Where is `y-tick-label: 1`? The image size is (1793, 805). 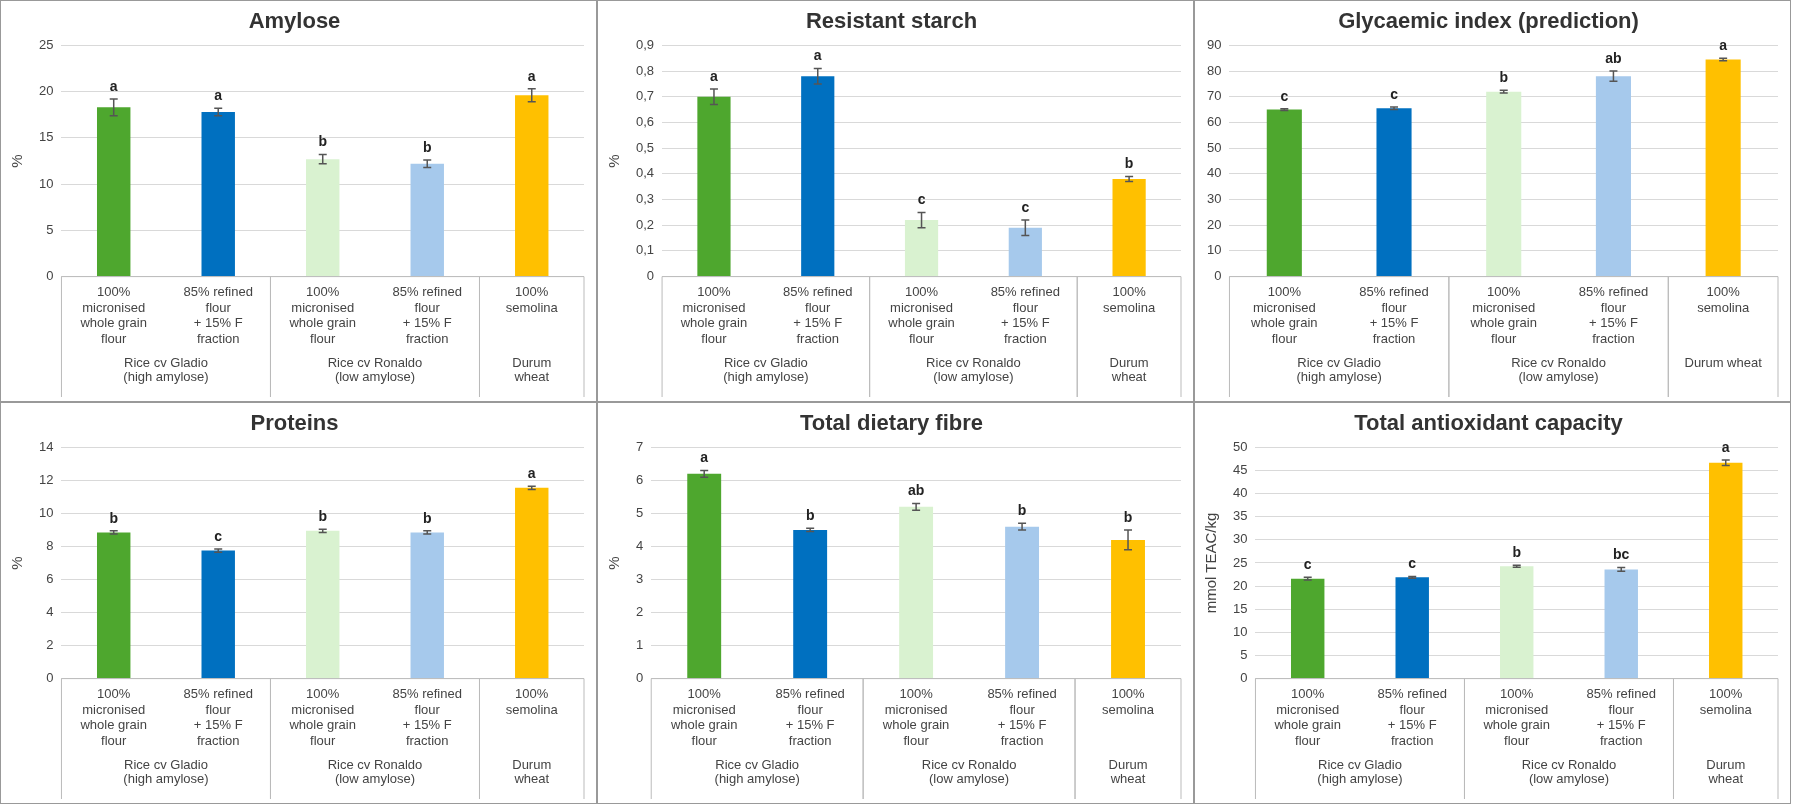
y-tick-label: 1 is located at coordinates (640, 645).